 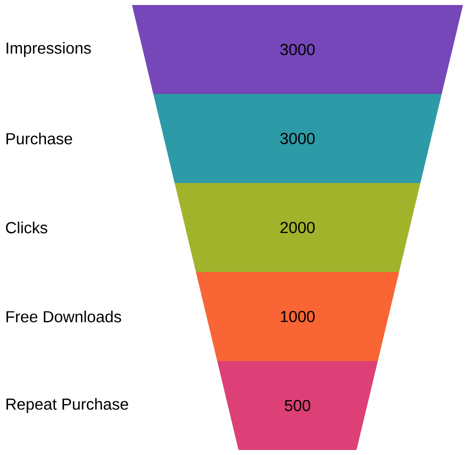 What do you see at coordinates (297, 316) in the screenshot?
I see `data-label: 1000` at bounding box center [297, 316].